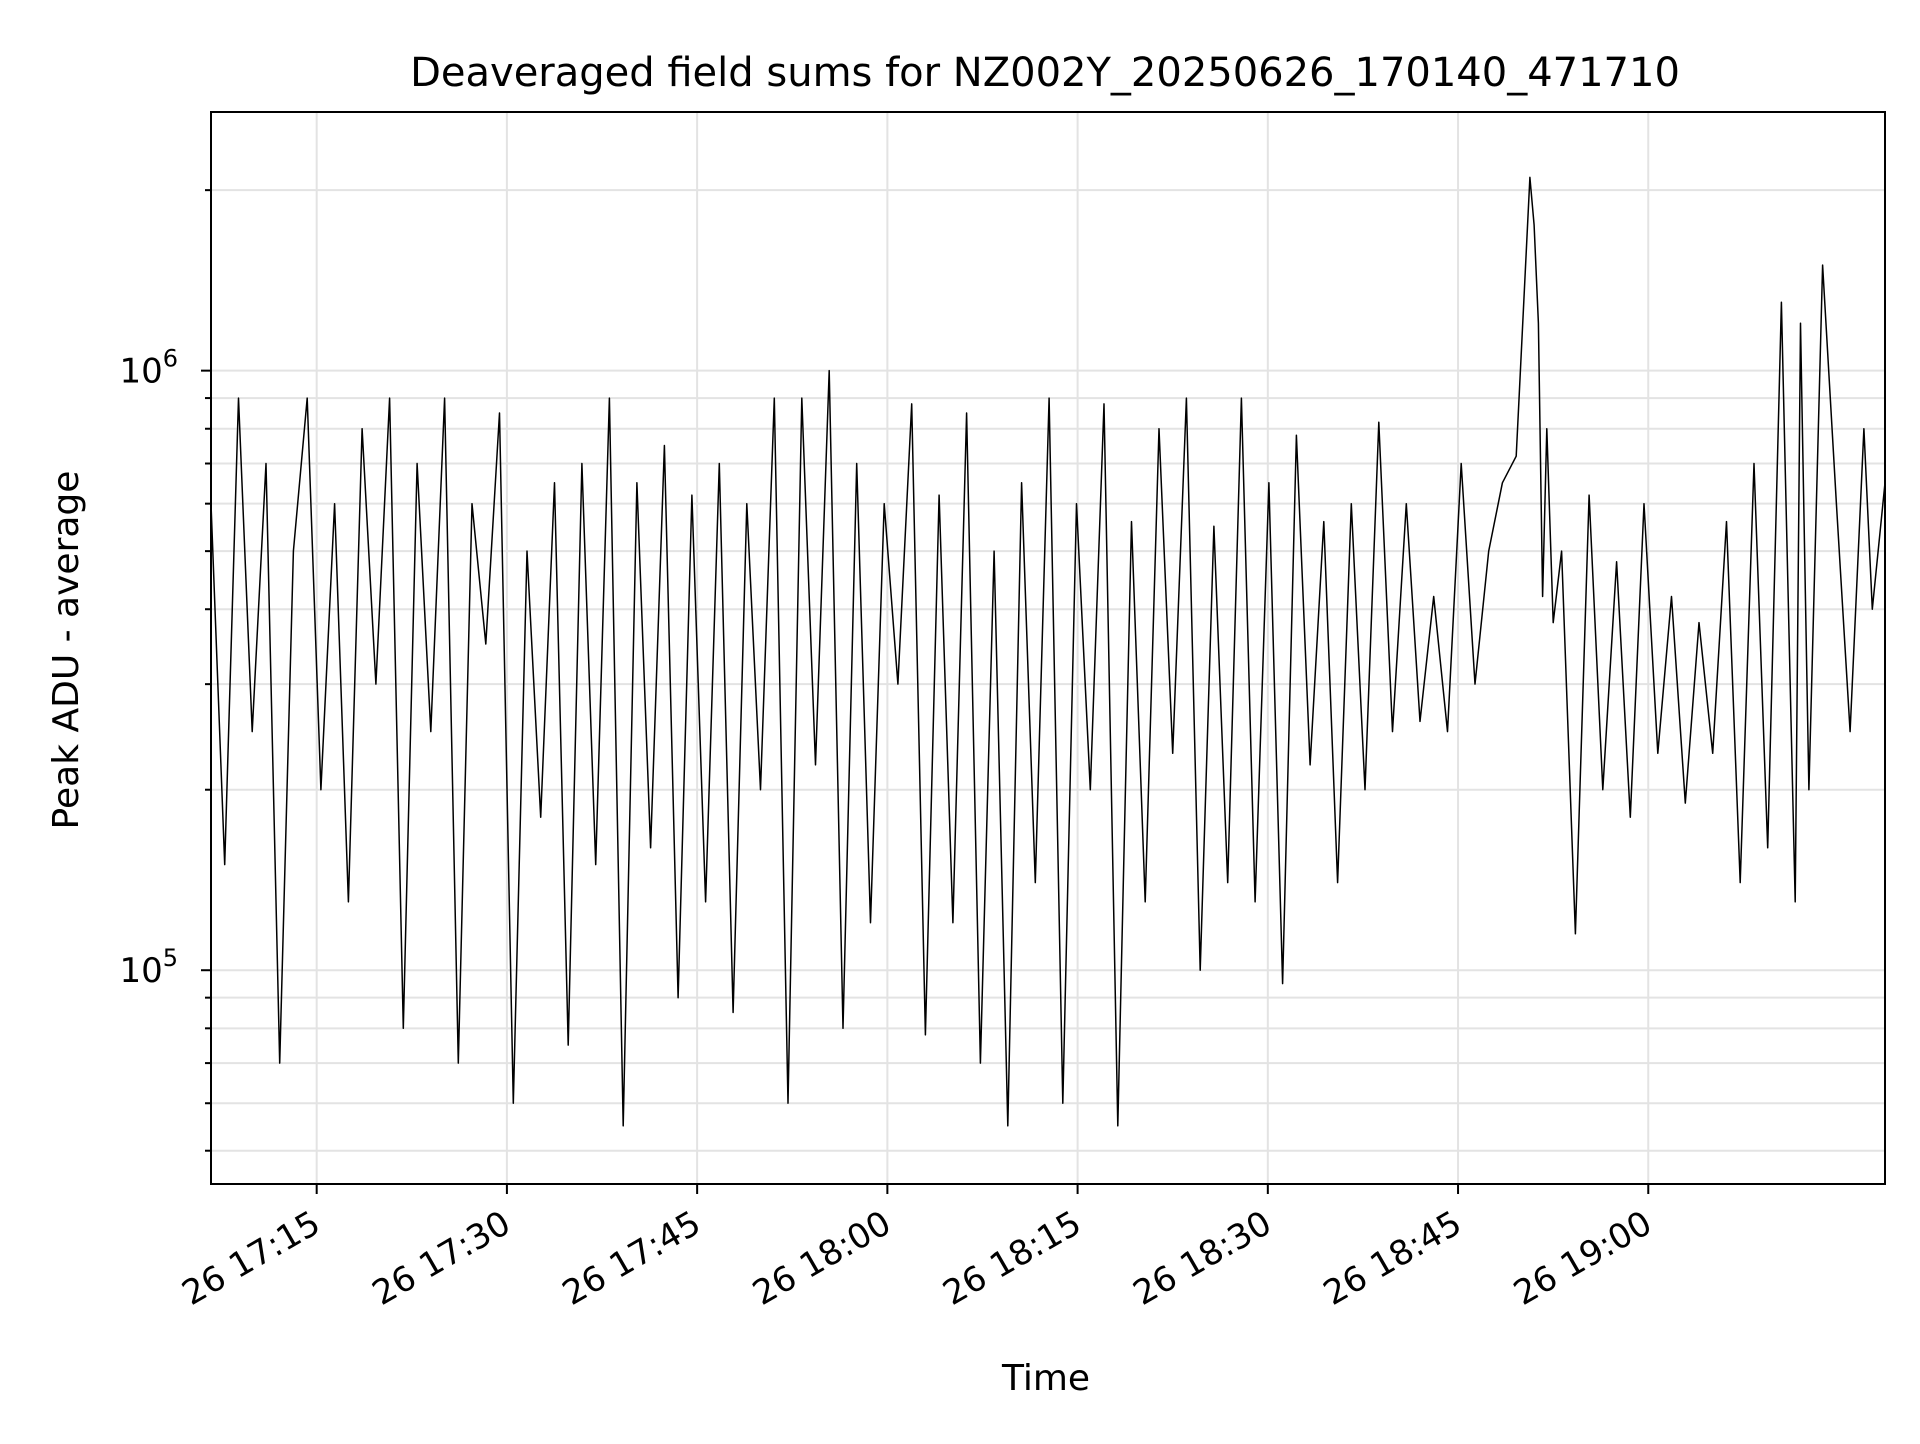 This screenshot has height=1444, width=1920. What do you see at coordinates (148, 368) in the screenshot?
I see `y-tick-label: 10⁶` at bounding box center [148, 368].